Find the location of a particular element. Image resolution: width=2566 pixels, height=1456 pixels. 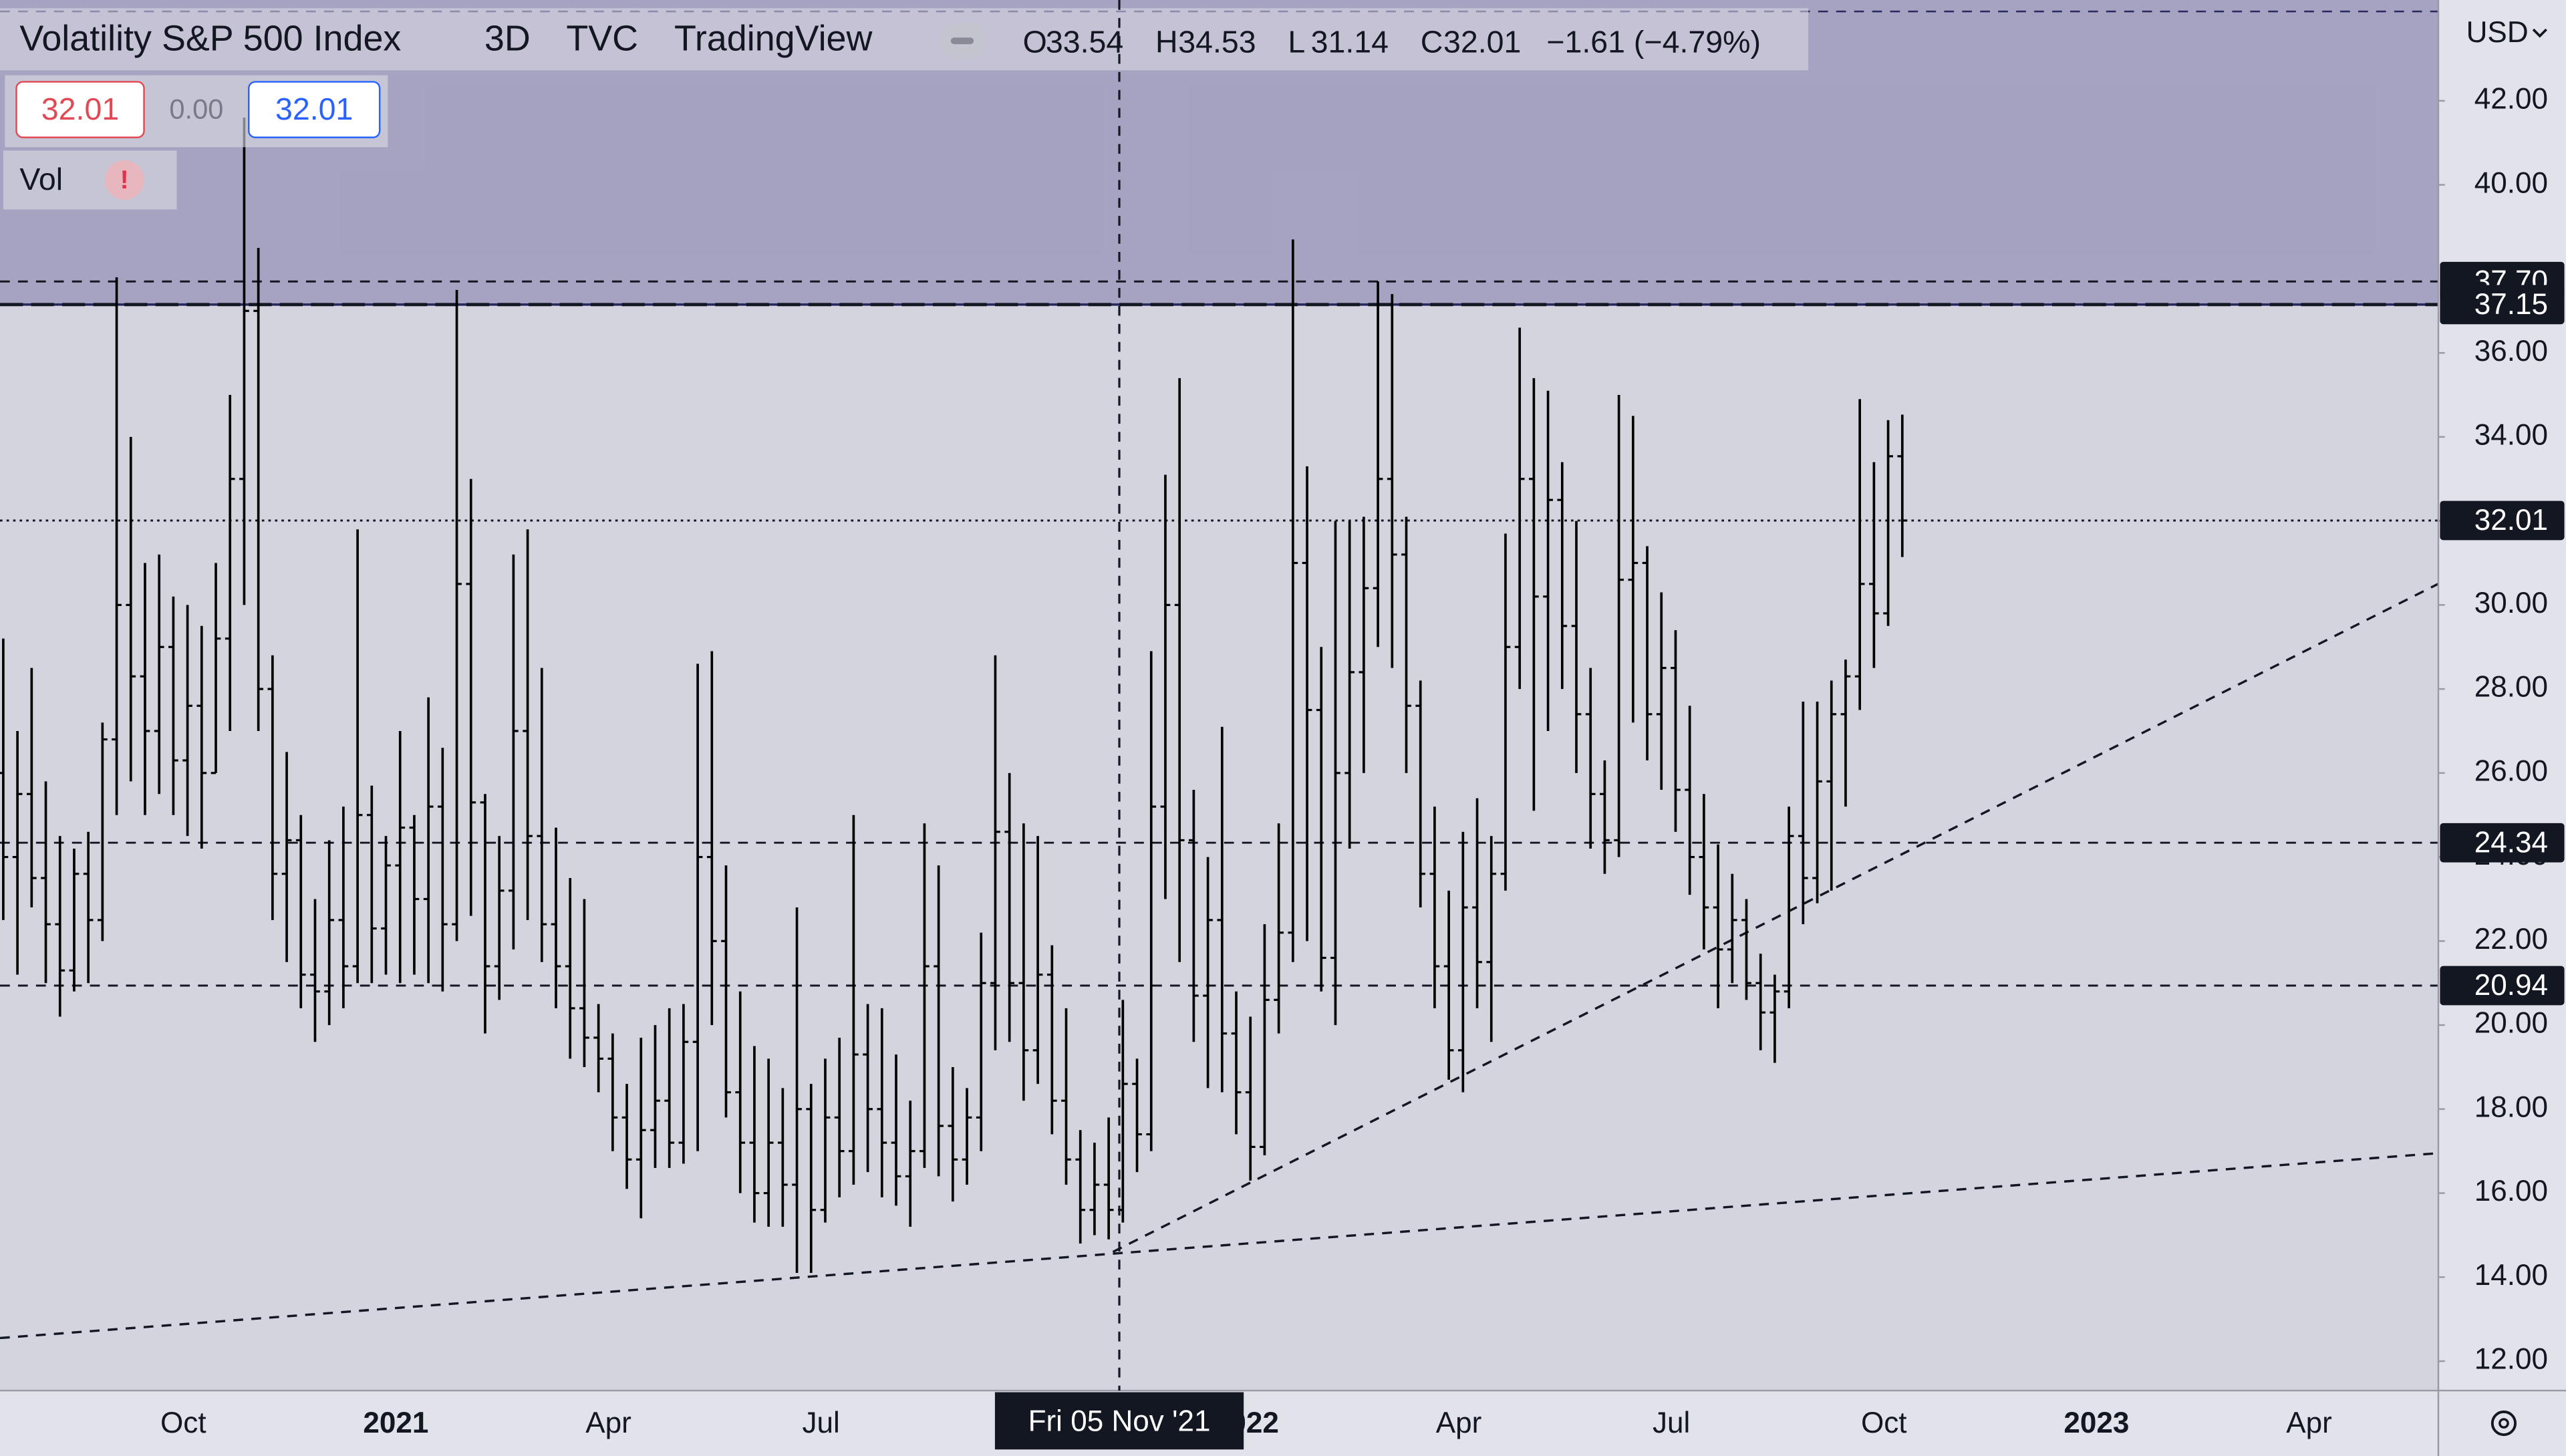

crosshair-label: Fri 05 Nov '21 is located at coordinates (1119, 1421).